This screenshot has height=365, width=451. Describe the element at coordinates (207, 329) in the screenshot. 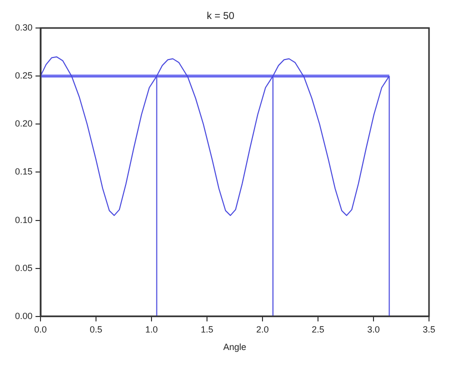

I see `x-tick-label: 1.5` at that location.